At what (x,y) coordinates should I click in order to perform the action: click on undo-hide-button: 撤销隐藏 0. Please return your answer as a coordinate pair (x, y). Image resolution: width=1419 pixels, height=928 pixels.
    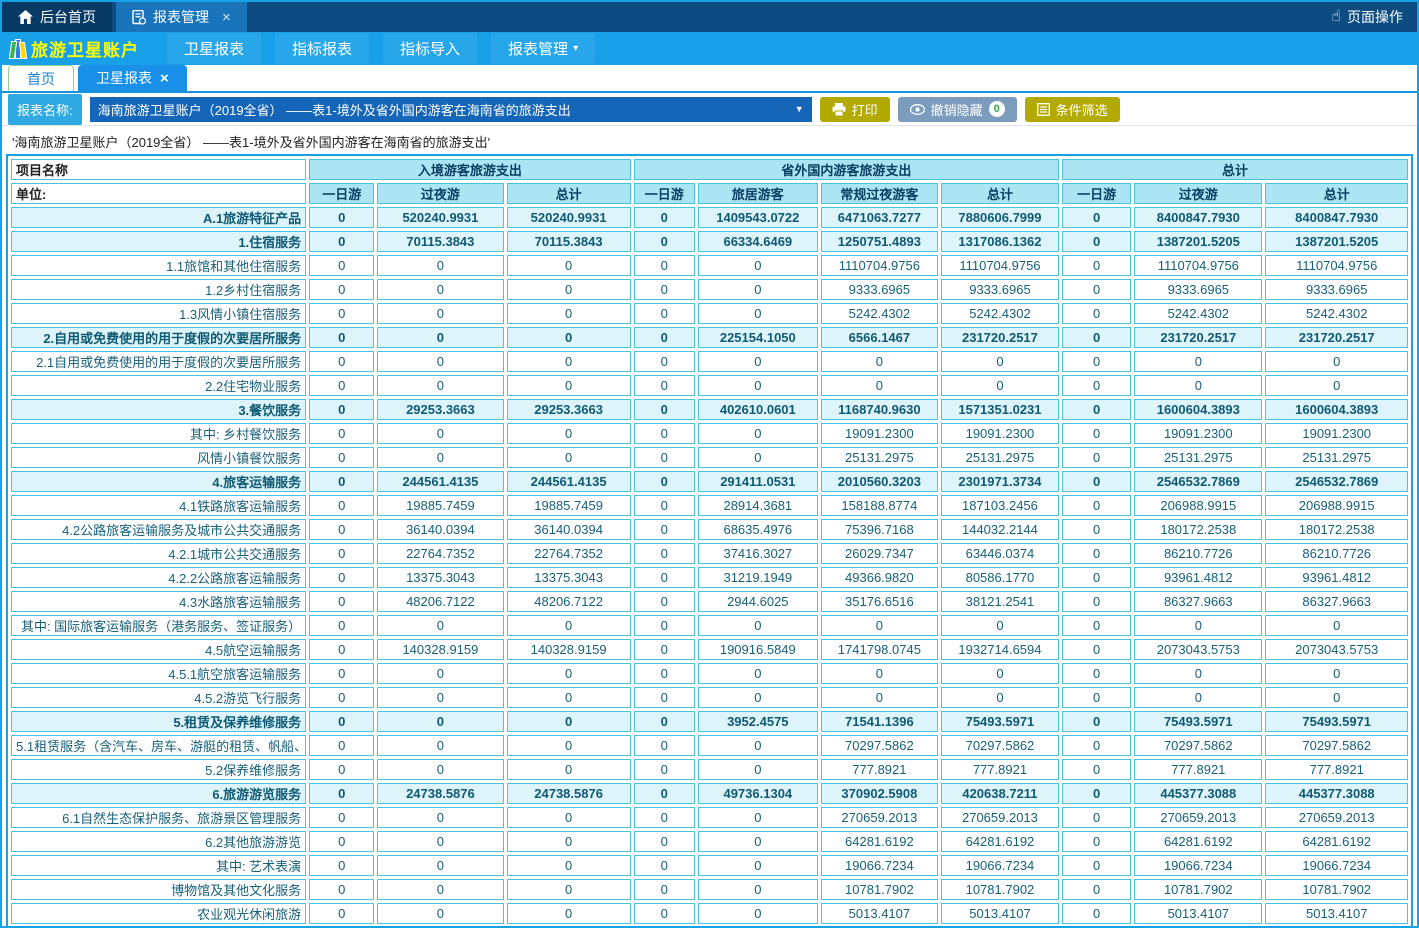
    Looking at the image, I should click on (957, 109).